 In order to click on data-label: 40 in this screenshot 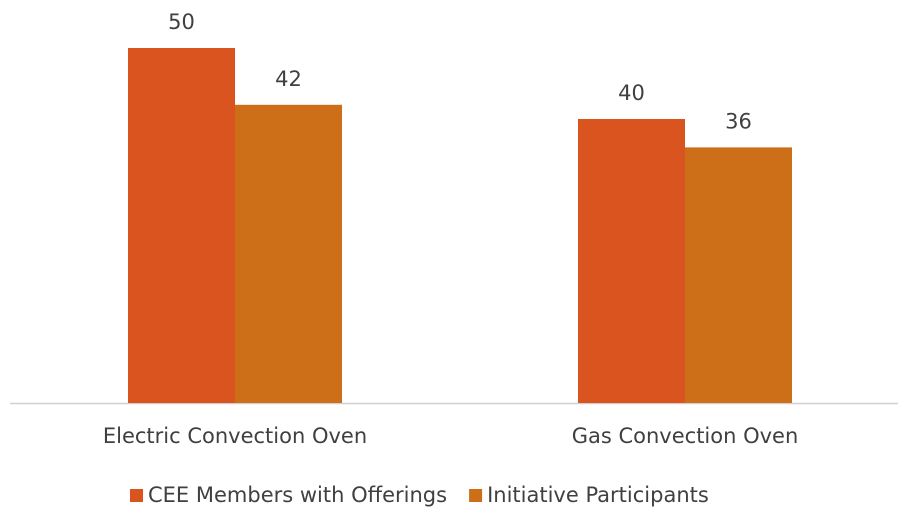, I will do `click(631, 93)`.